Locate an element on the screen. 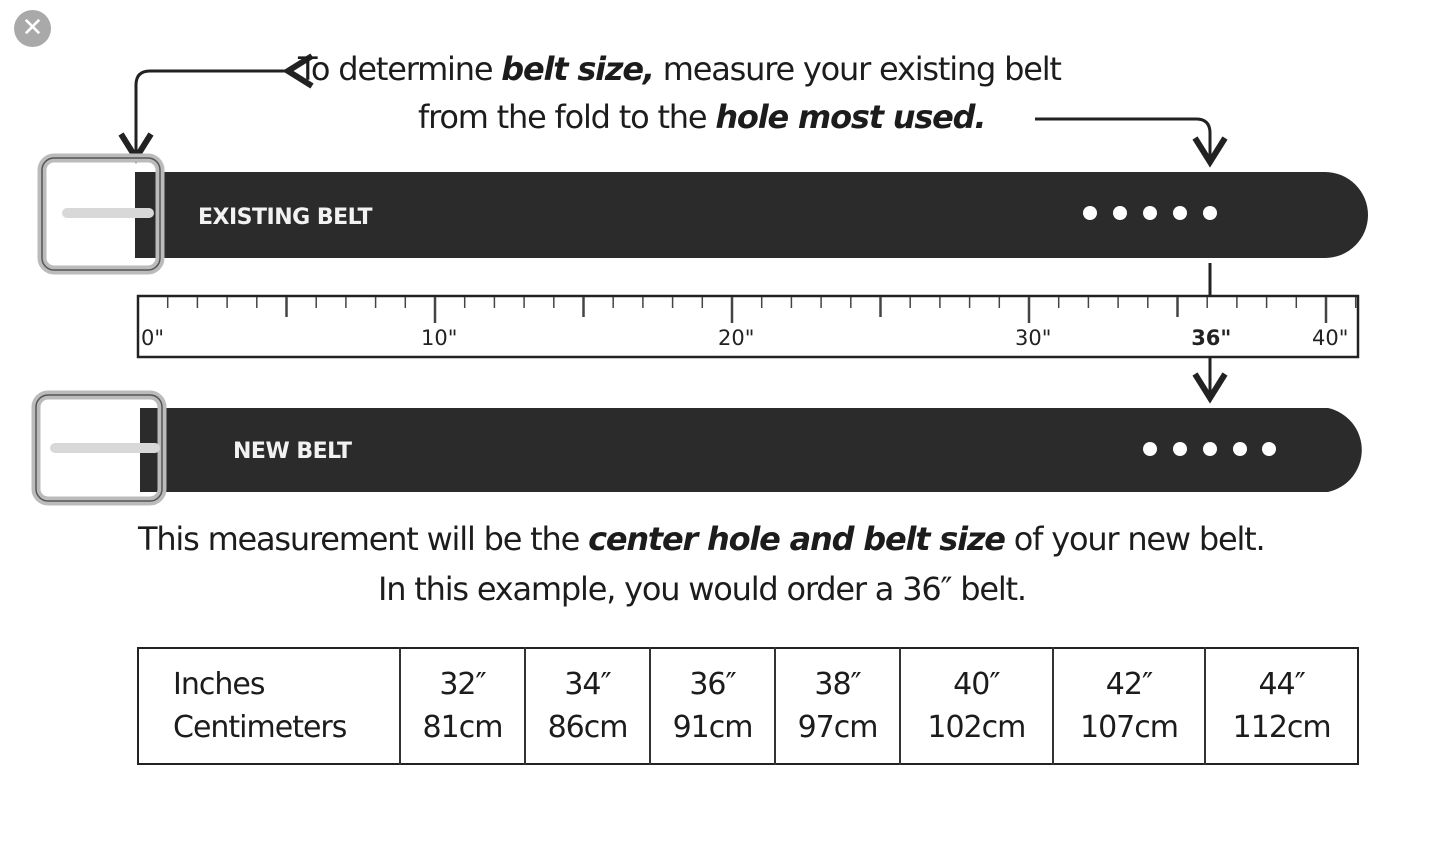  result-text: This measurement will be the is located at coordinates (363, 539).